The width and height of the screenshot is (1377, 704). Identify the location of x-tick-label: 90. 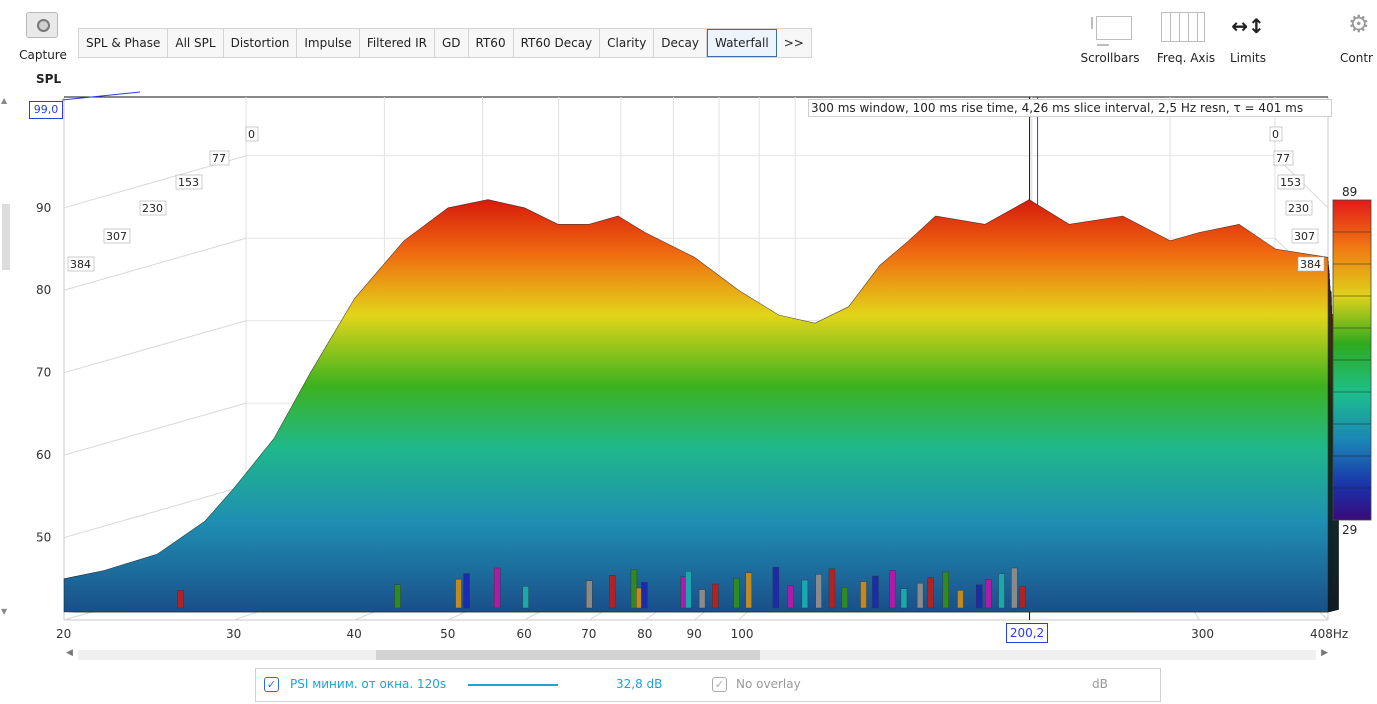
(693, 633).